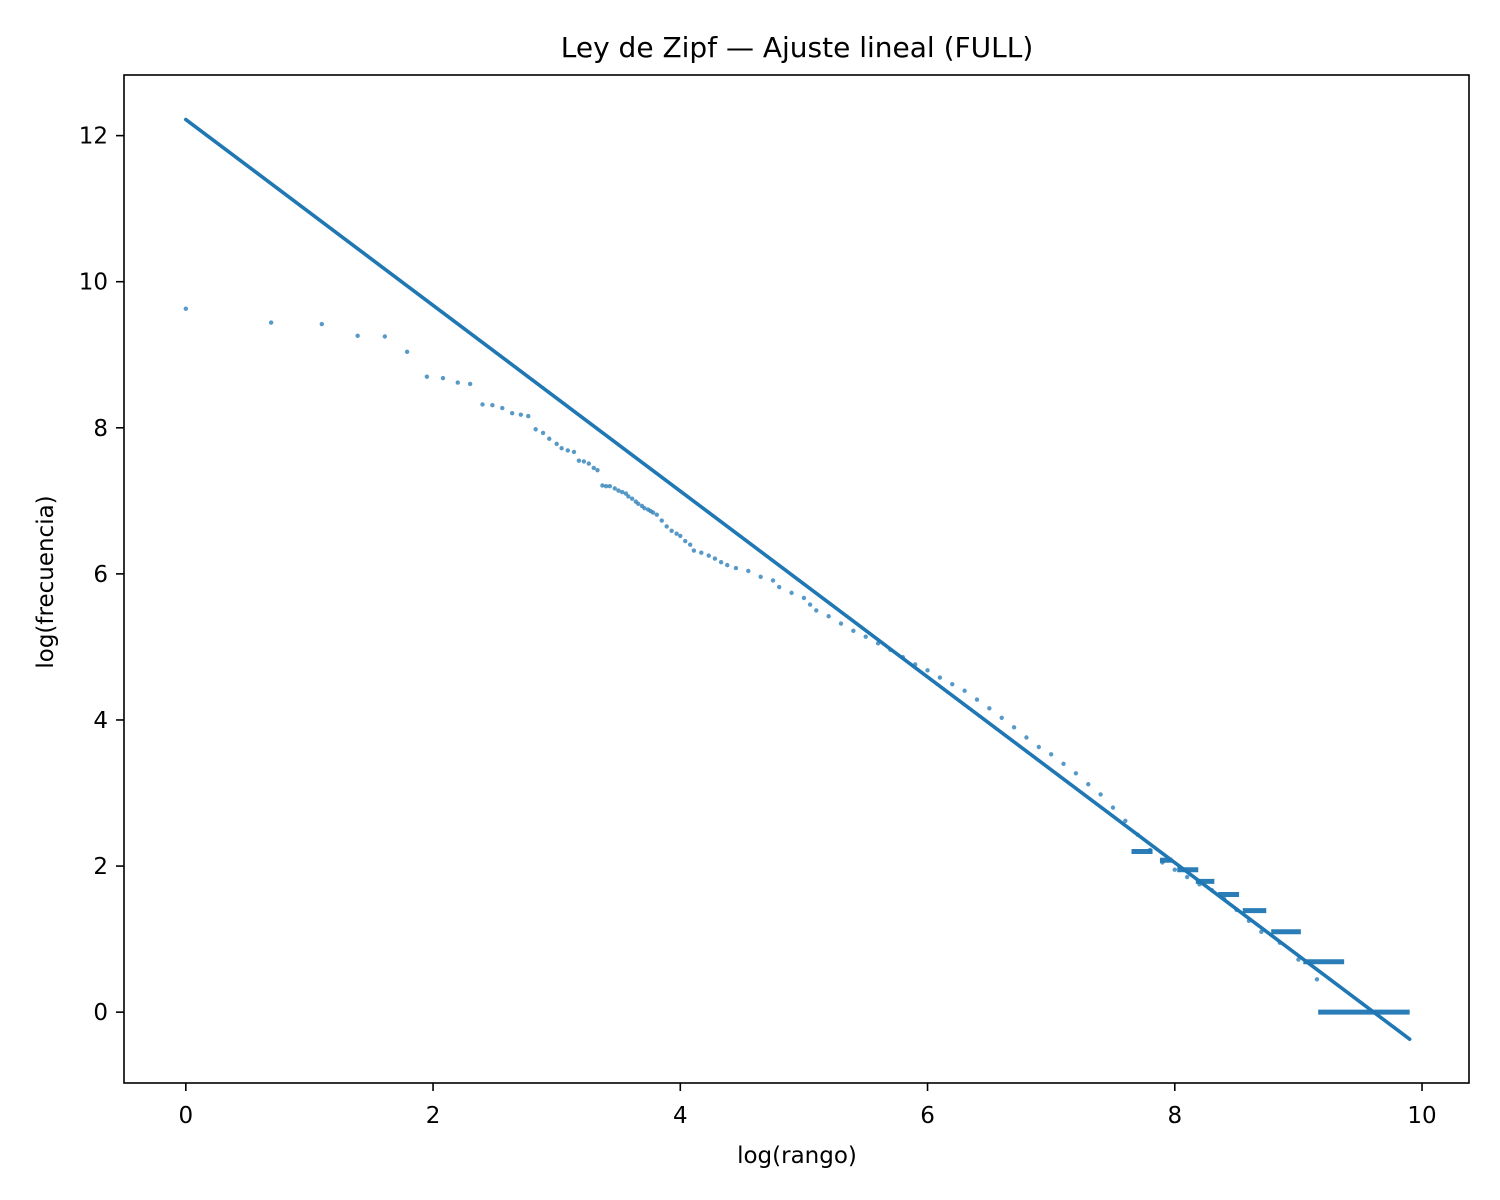 The height and width of the screenshot is (1200, 1500). I want to click on y-axis-ticks: 0 2 4 6 8 10 12, so click(101, 575).